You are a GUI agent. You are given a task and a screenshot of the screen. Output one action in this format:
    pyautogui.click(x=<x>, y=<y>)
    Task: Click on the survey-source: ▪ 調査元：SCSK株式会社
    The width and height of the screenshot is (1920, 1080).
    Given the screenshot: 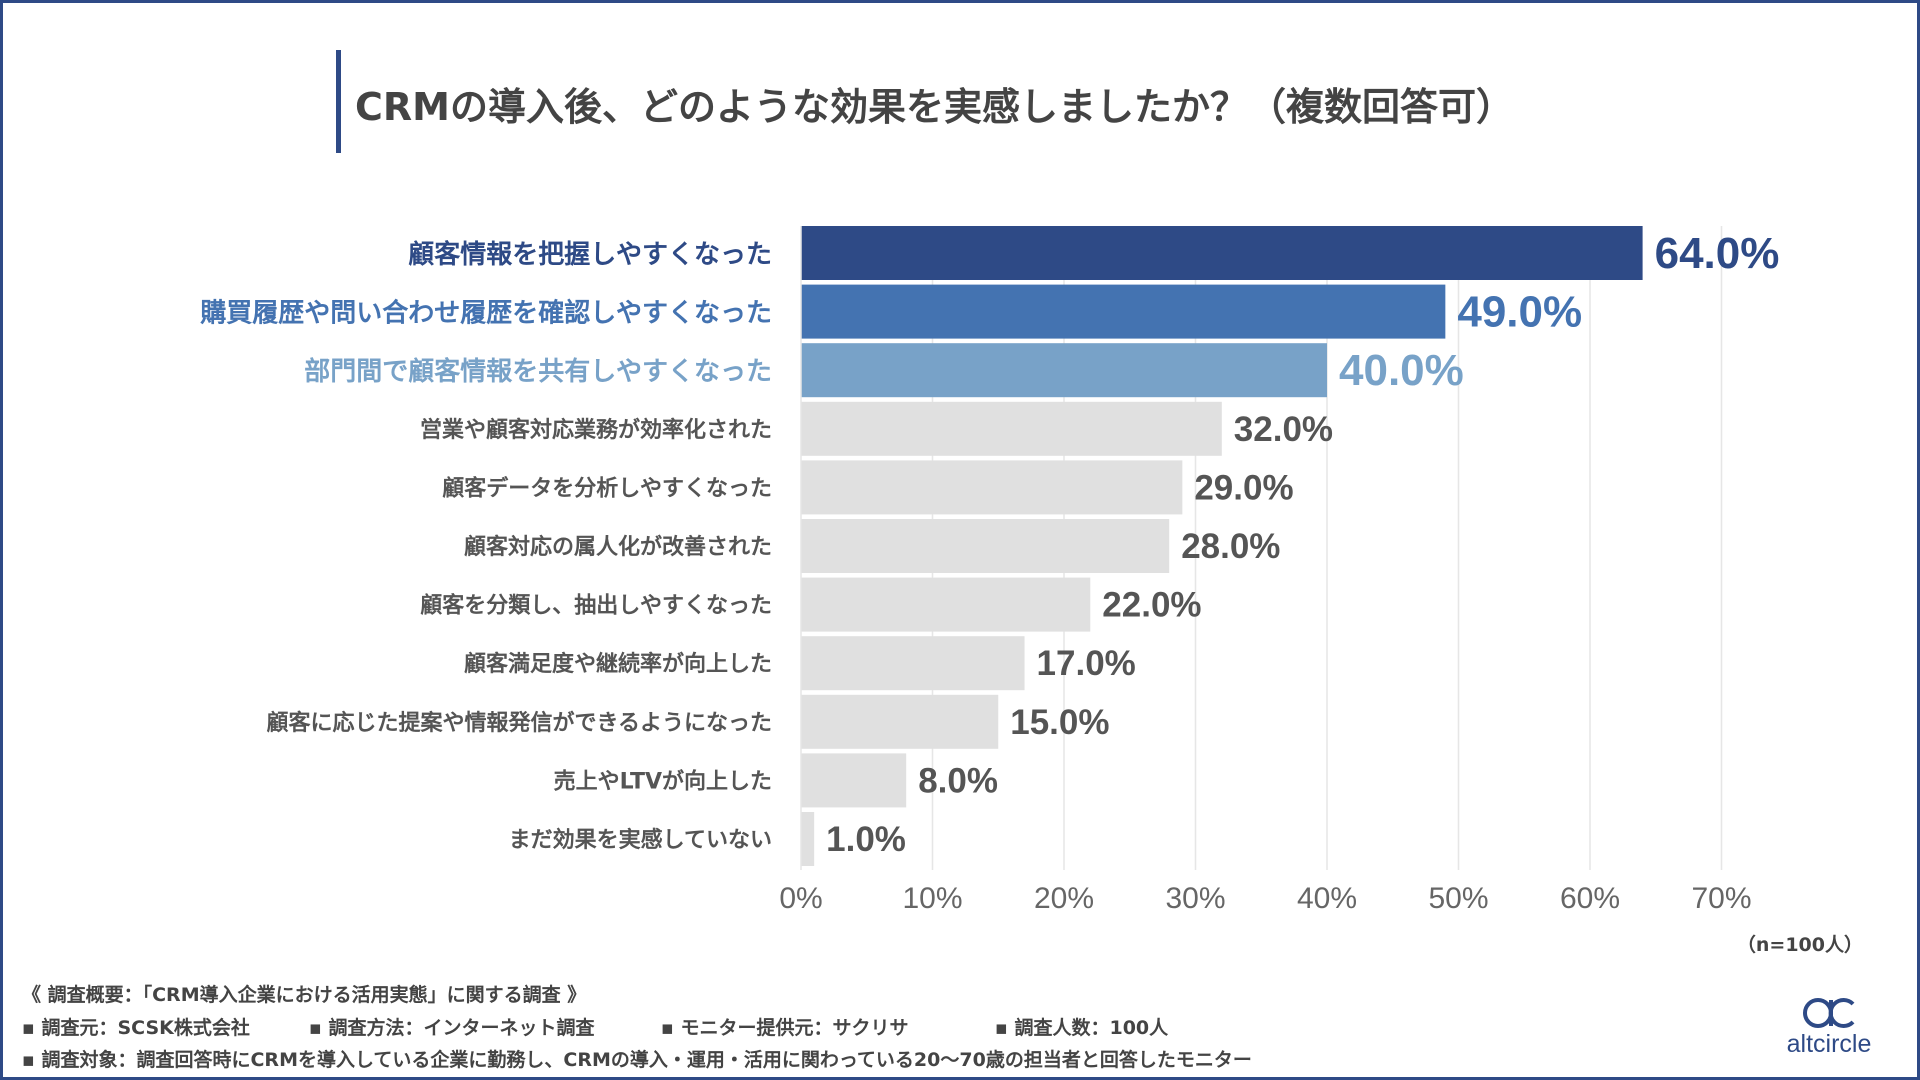 What is the action you would take?
    pyautogui.click(x=136, y=1028)
    